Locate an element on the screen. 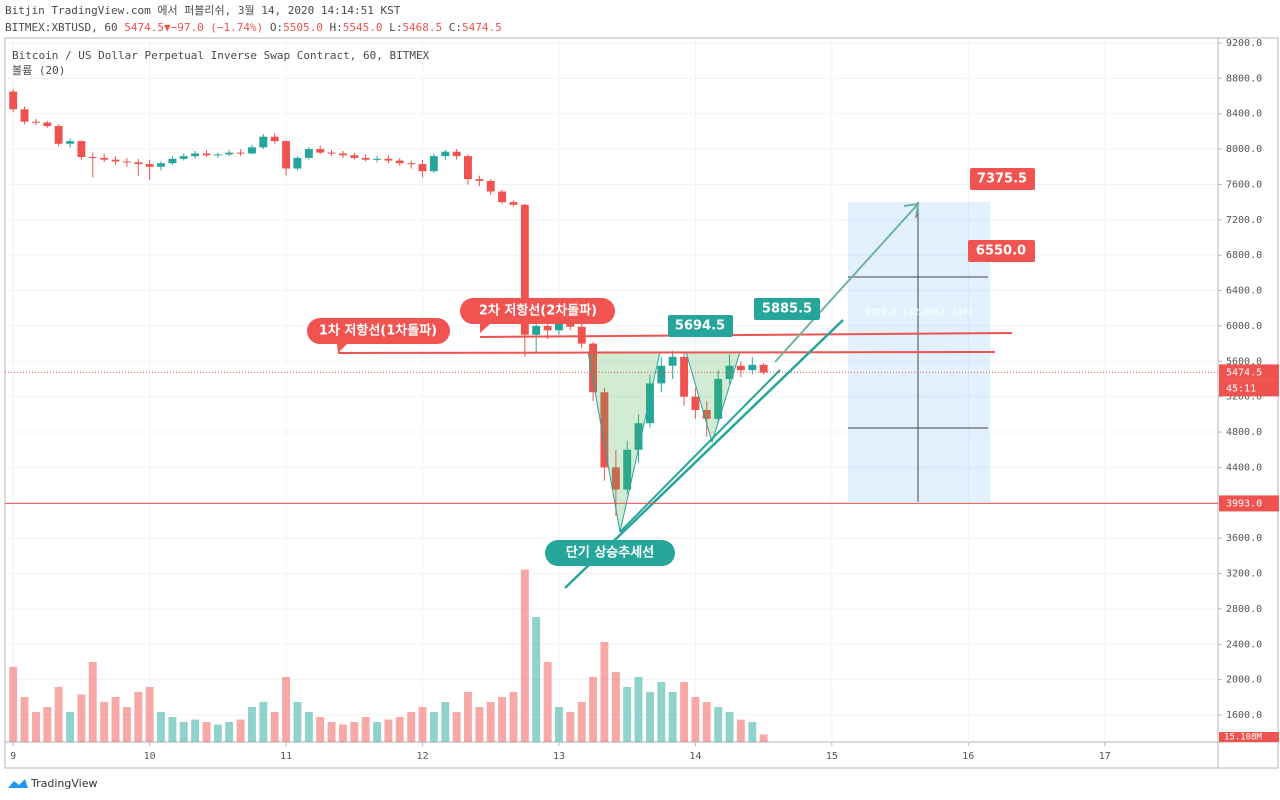 The width and height of the screenshot is (1280, 800). y-tick-label: 4800.0 is located at coordinates (1244, 432).